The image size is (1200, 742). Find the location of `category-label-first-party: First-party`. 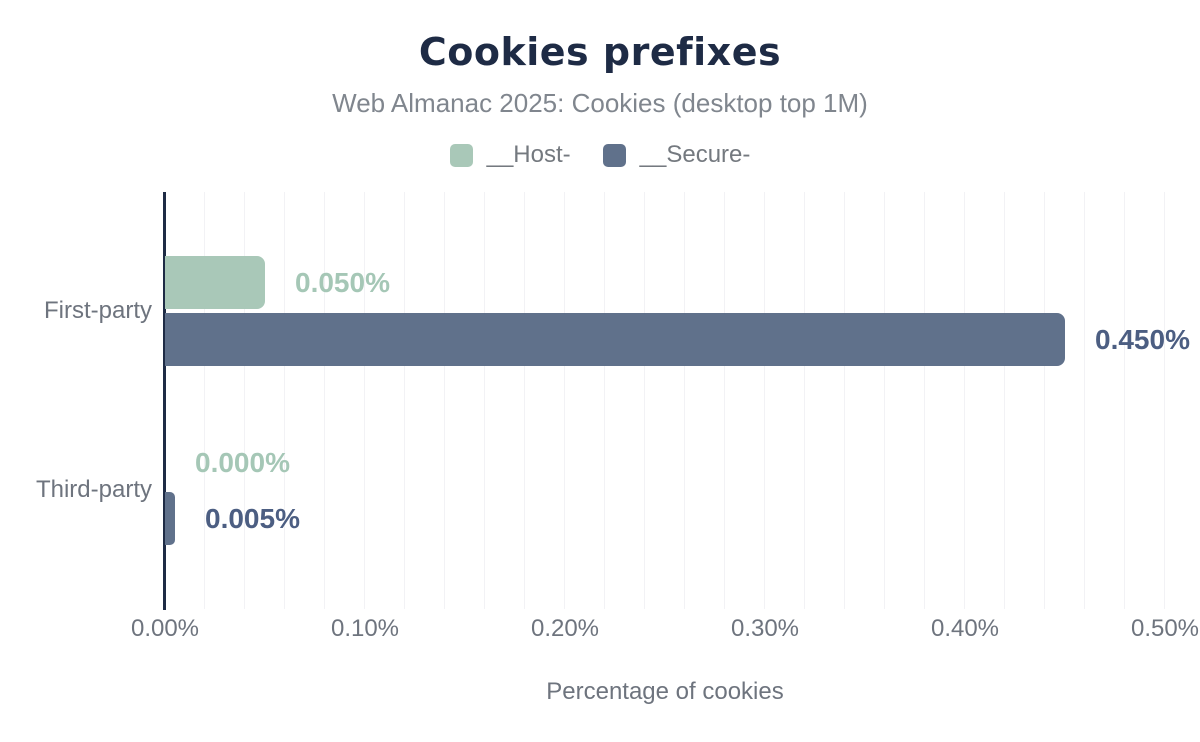

category-label-first-party: First-party is located at coordinates (98, 310).